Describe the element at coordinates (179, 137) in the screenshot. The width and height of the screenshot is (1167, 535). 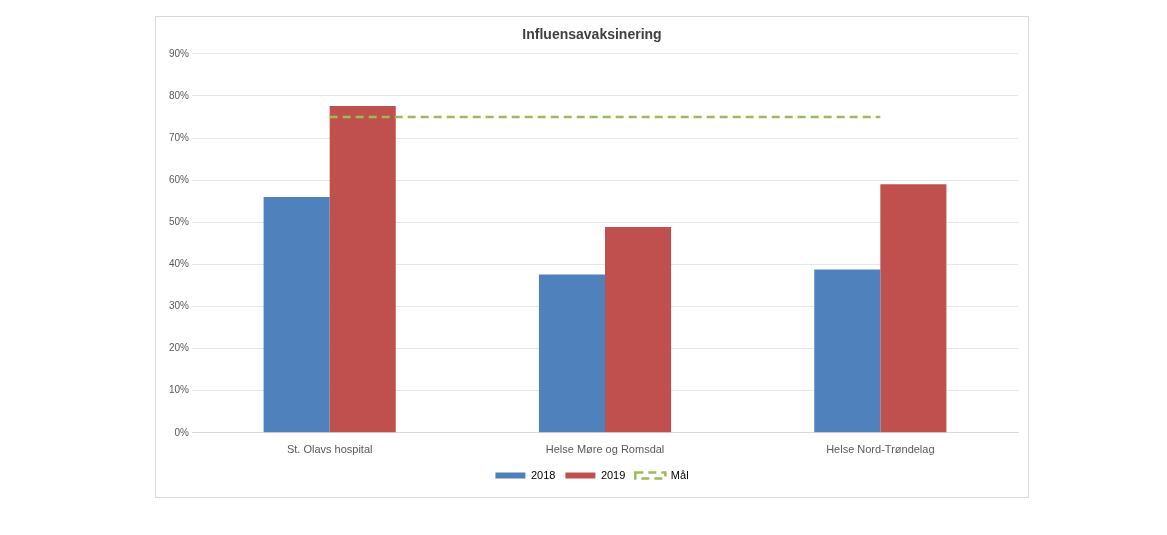
I see `y-tick-label: 70%` at that location.